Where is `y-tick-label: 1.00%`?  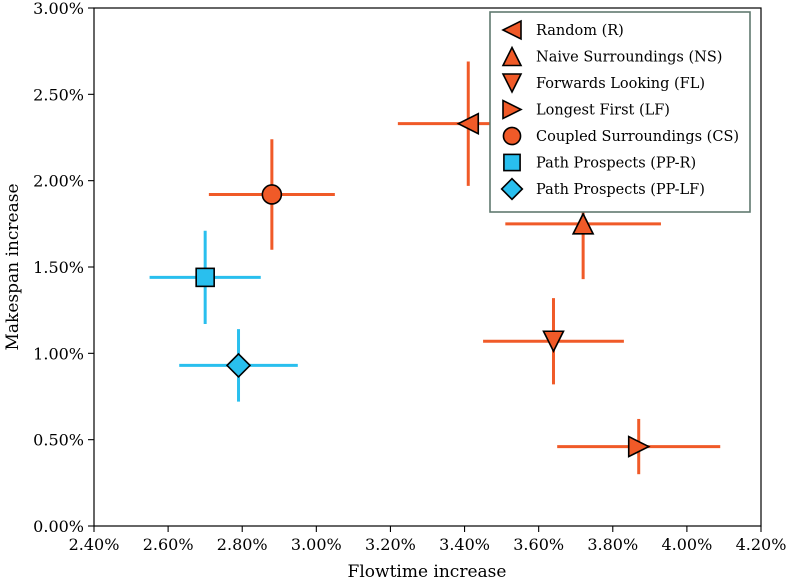 y-tick-label: 1.00% is located at coordinates (58, 353).